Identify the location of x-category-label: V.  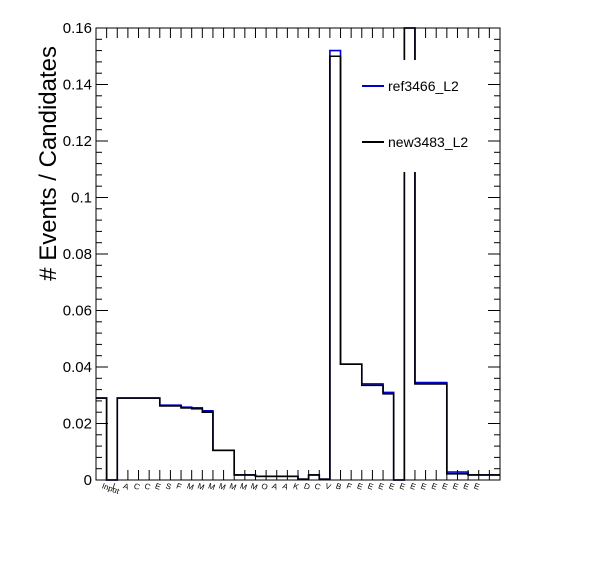
(328, 486).